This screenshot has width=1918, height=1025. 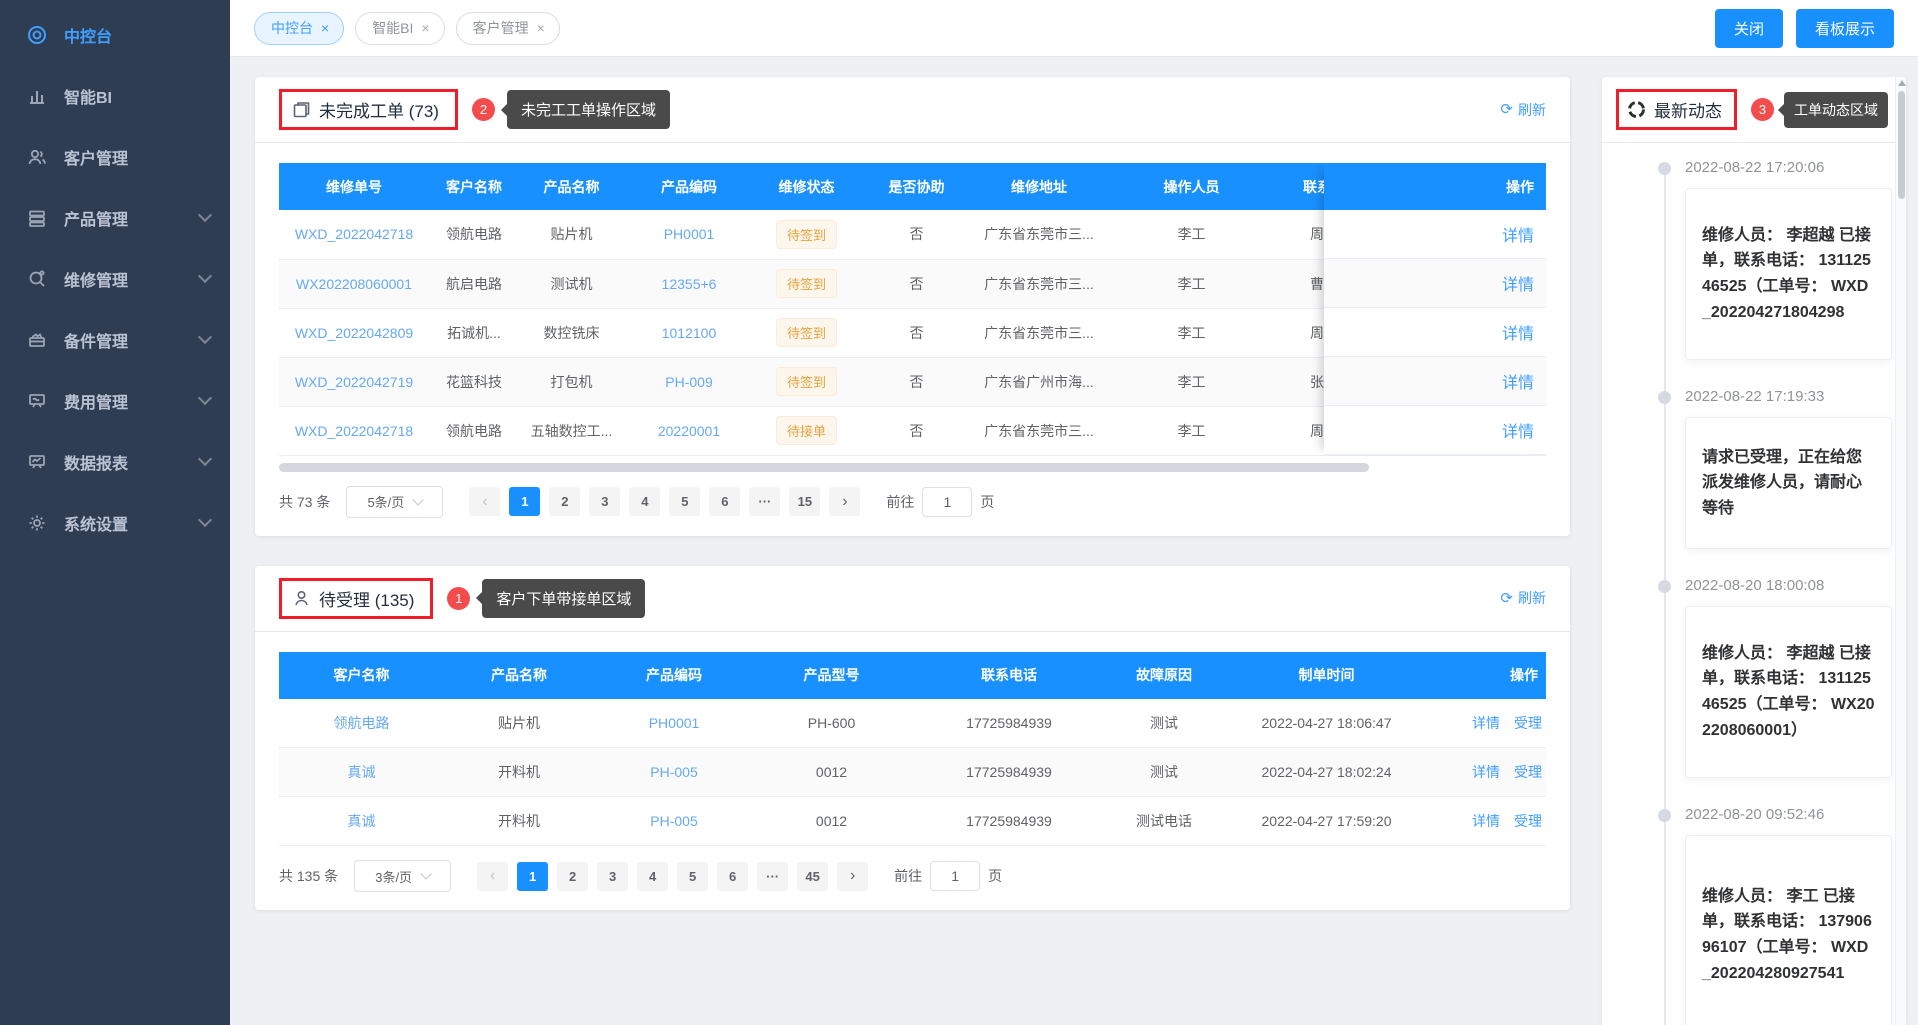 I want to click on sidebar-item-bi: 智能BI, so click(x=115, y=95).